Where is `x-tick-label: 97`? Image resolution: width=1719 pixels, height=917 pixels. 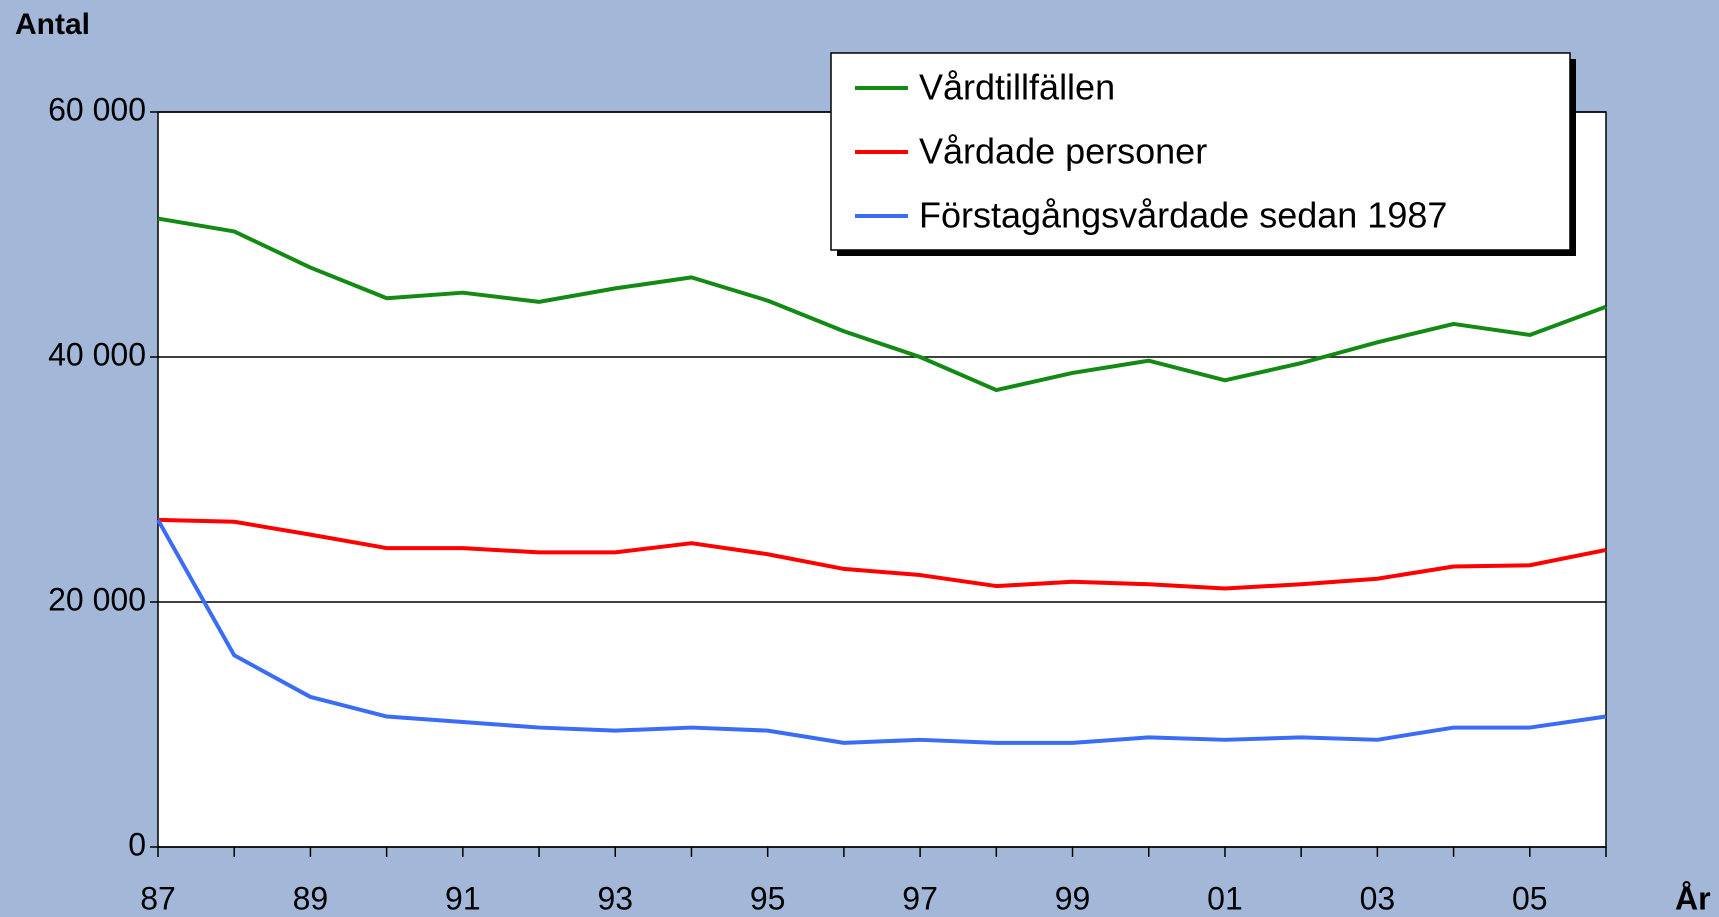 x-tick-label: 97 is located at coordinates (920, 898).